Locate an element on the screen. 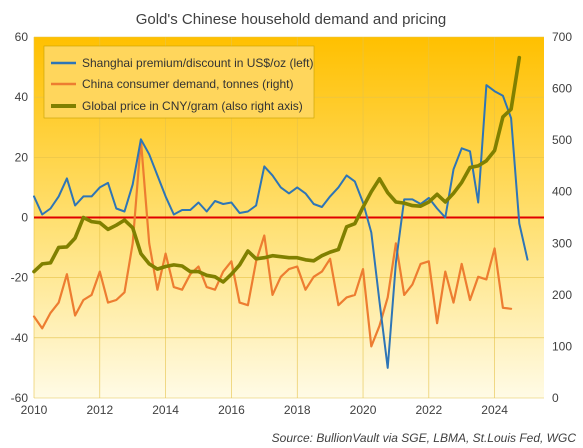 This screenshot has height=448, width=583. x-tick-label: 2010 is located at coordinates (34, 410).